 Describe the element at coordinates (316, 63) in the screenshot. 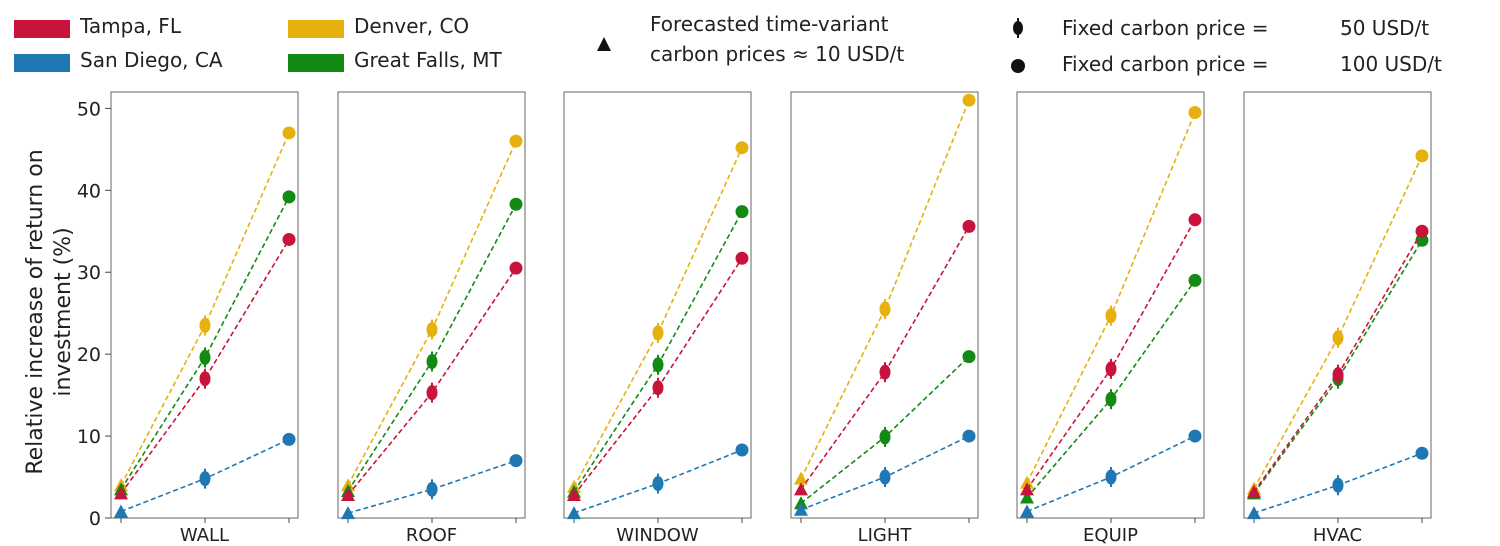

I see `legend-swatch-greatfalls` at that location.